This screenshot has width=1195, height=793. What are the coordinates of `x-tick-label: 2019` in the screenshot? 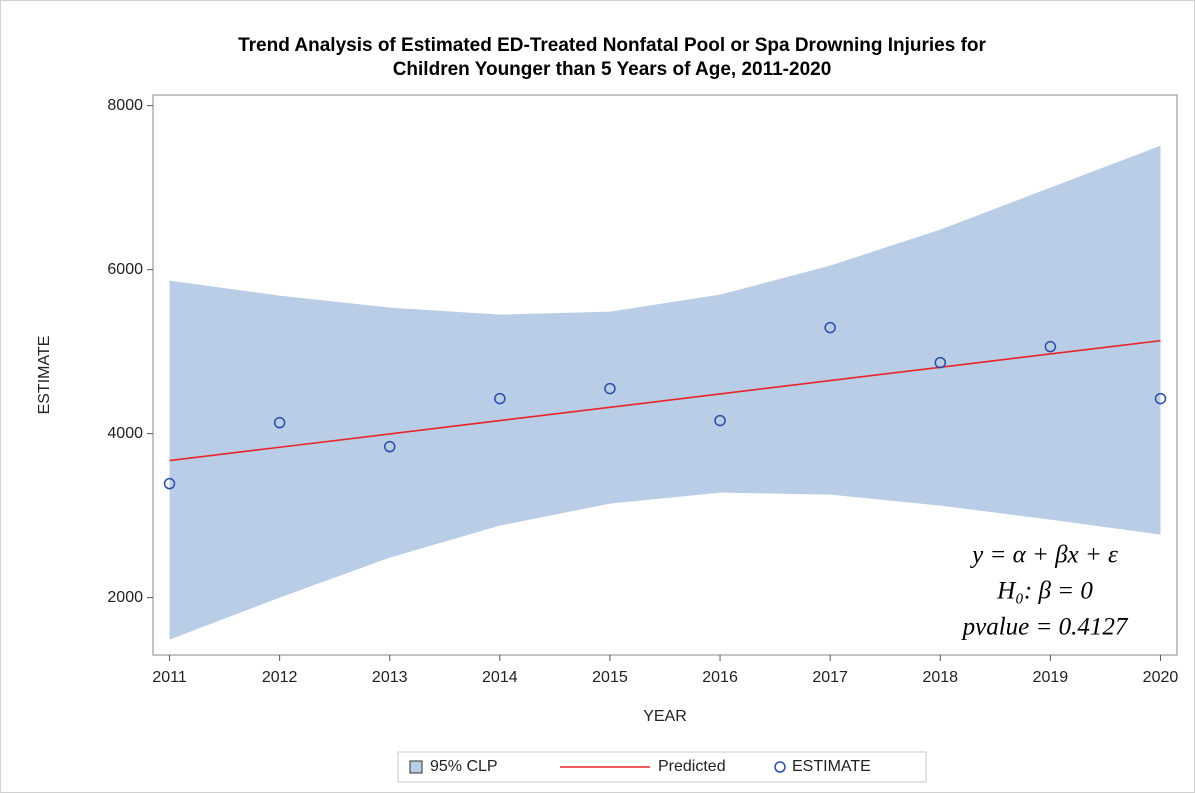 It's located at (1051, 677).